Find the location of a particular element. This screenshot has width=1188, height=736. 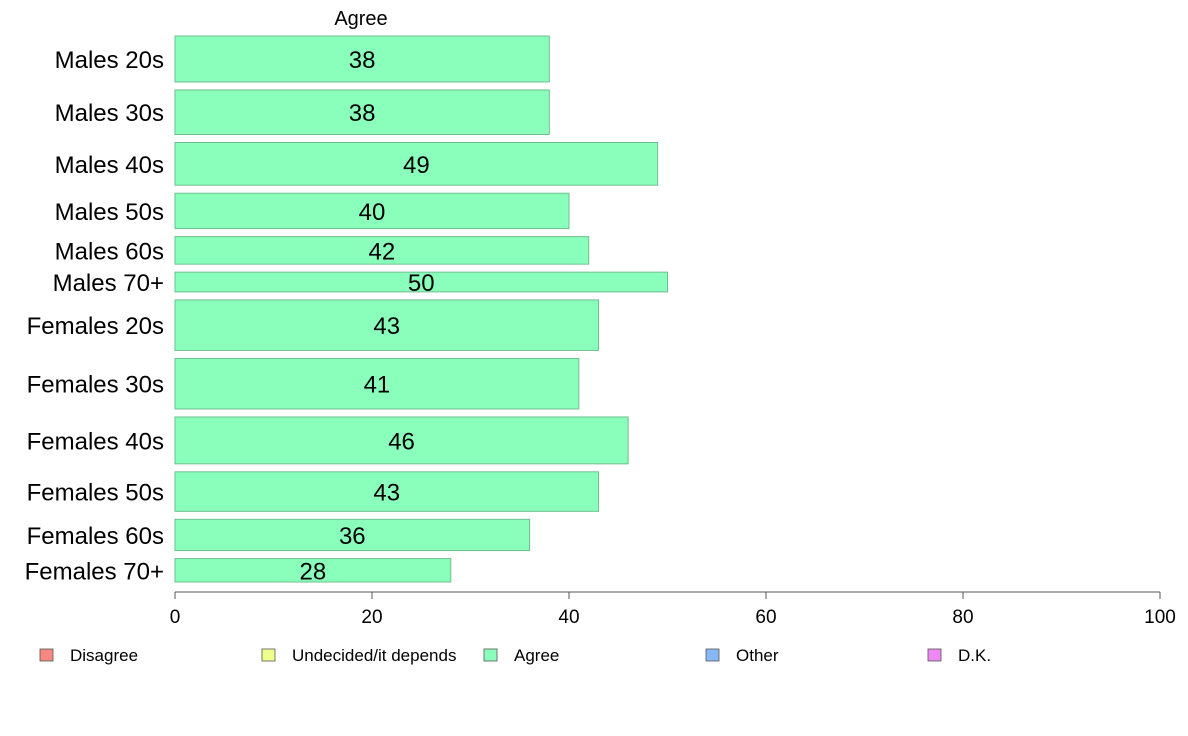

x-tick-label: 100 is located at coordinates (1160, 617).